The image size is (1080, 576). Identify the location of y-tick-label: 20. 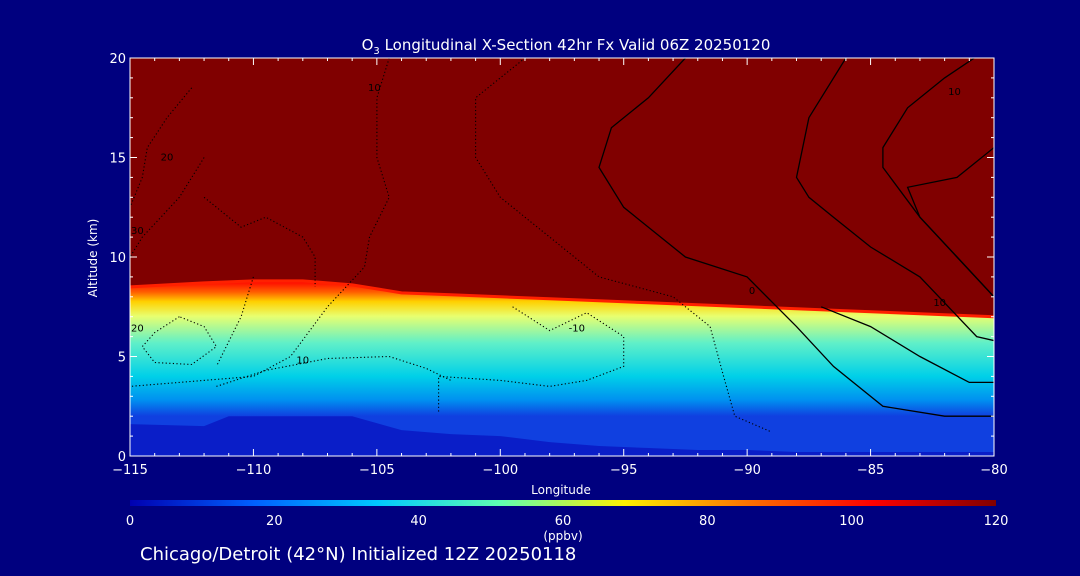
(117, 59).